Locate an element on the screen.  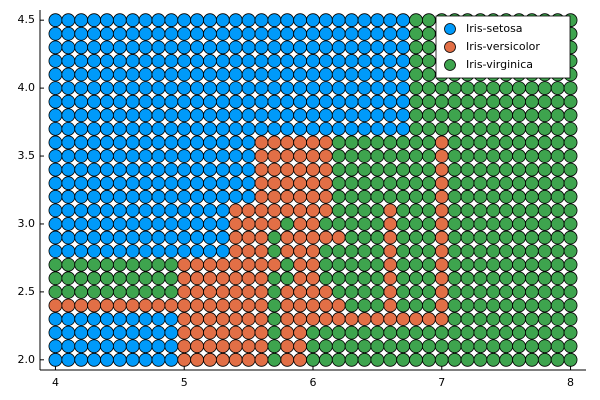
y-tick-label: 3.5 is located at coordinates (27, 155).